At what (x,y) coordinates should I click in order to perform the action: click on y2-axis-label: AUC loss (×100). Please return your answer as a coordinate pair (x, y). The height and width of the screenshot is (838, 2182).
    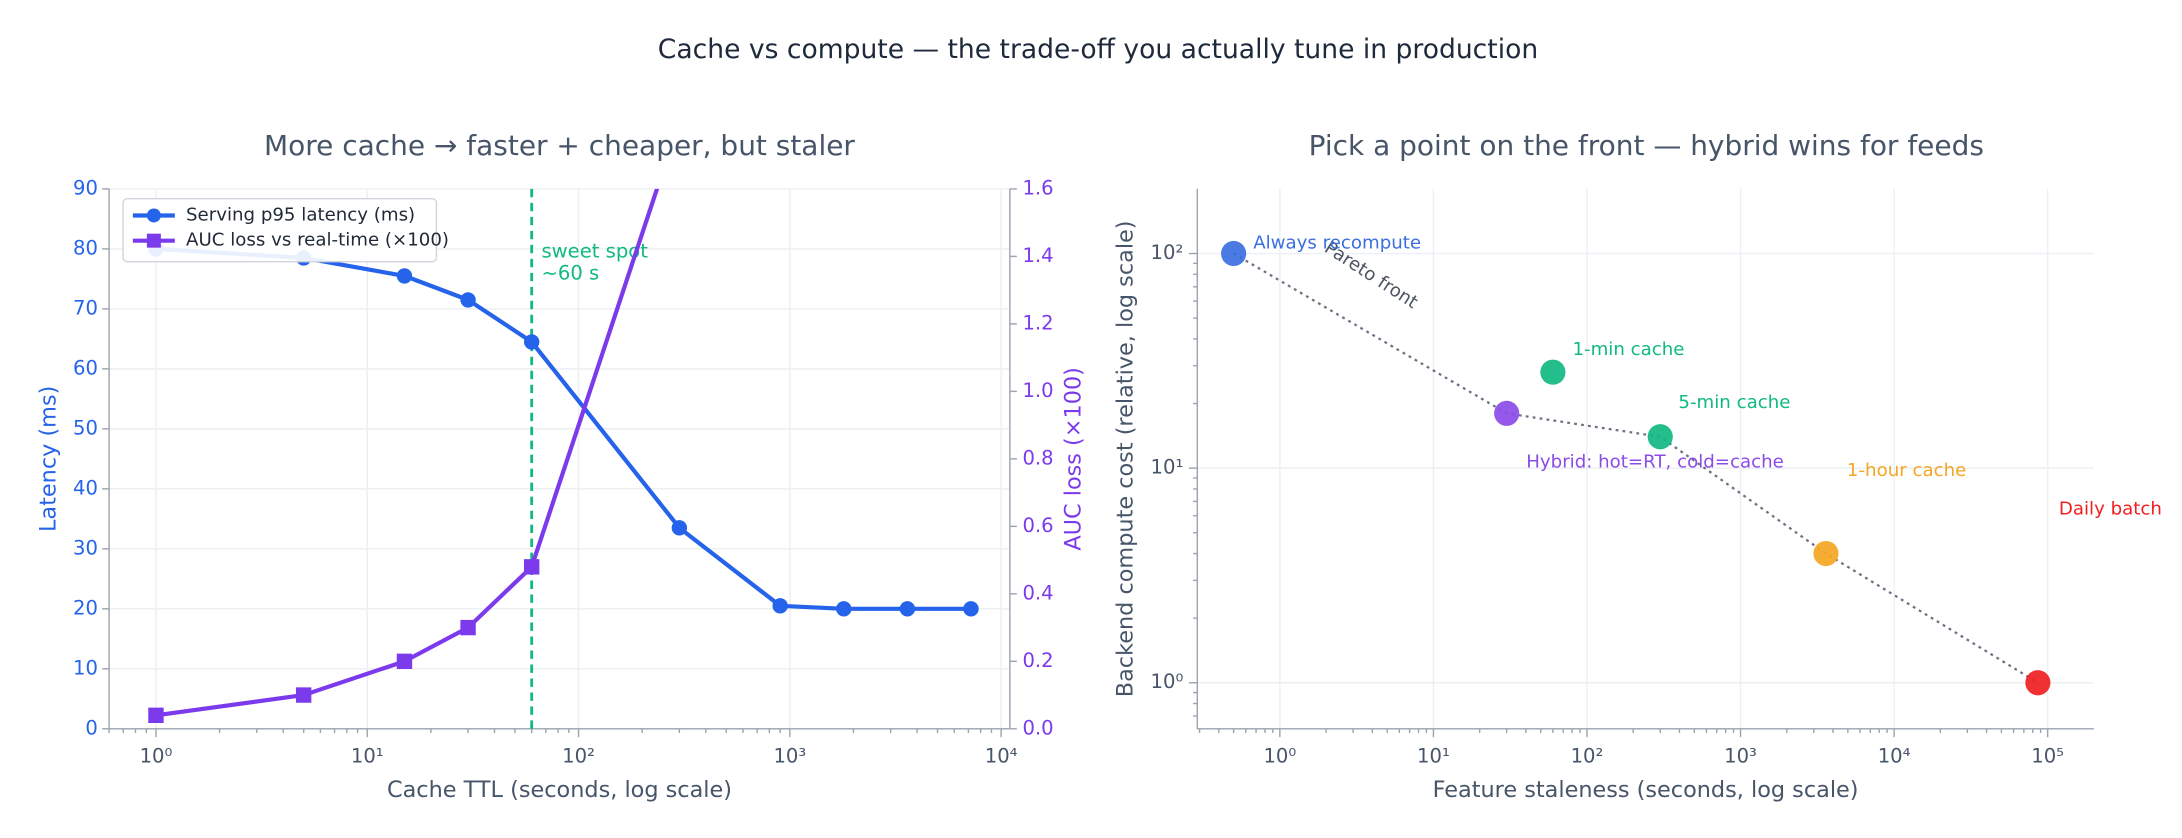
    Looking at the image, I should click on (1074, 459).